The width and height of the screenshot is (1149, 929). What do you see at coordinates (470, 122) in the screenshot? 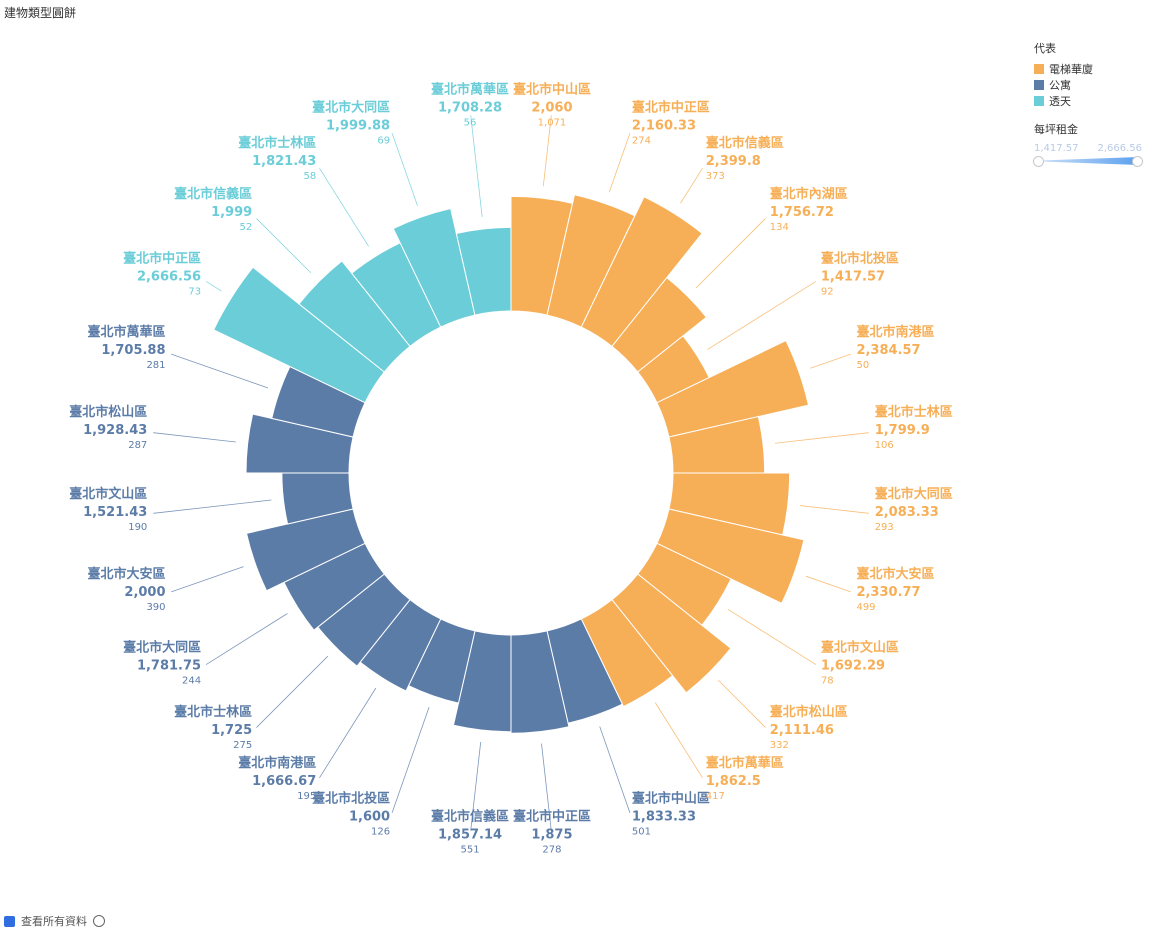
I see `label-count: 56` at bounding box center [470, 122].